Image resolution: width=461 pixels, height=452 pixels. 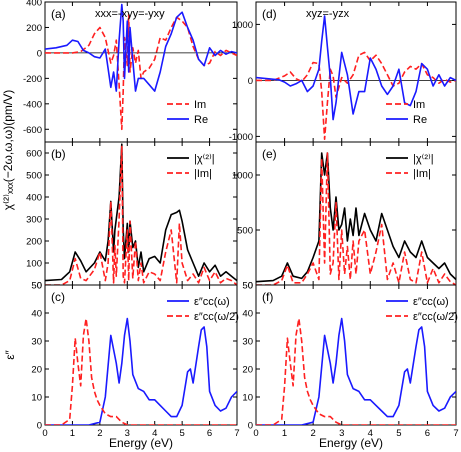 What do you see at coordinates (351, 443) in the screenshot?
I see `x-axis-title-right: Energy (eV)` at bounding box center [351, 443].